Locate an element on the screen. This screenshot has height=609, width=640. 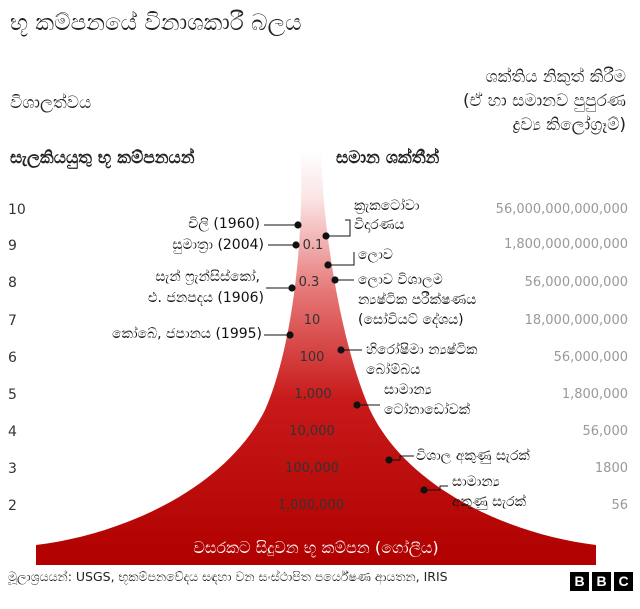
equiv-krakatoa-line2: විදාරණය is located at coordinates (379, 225).